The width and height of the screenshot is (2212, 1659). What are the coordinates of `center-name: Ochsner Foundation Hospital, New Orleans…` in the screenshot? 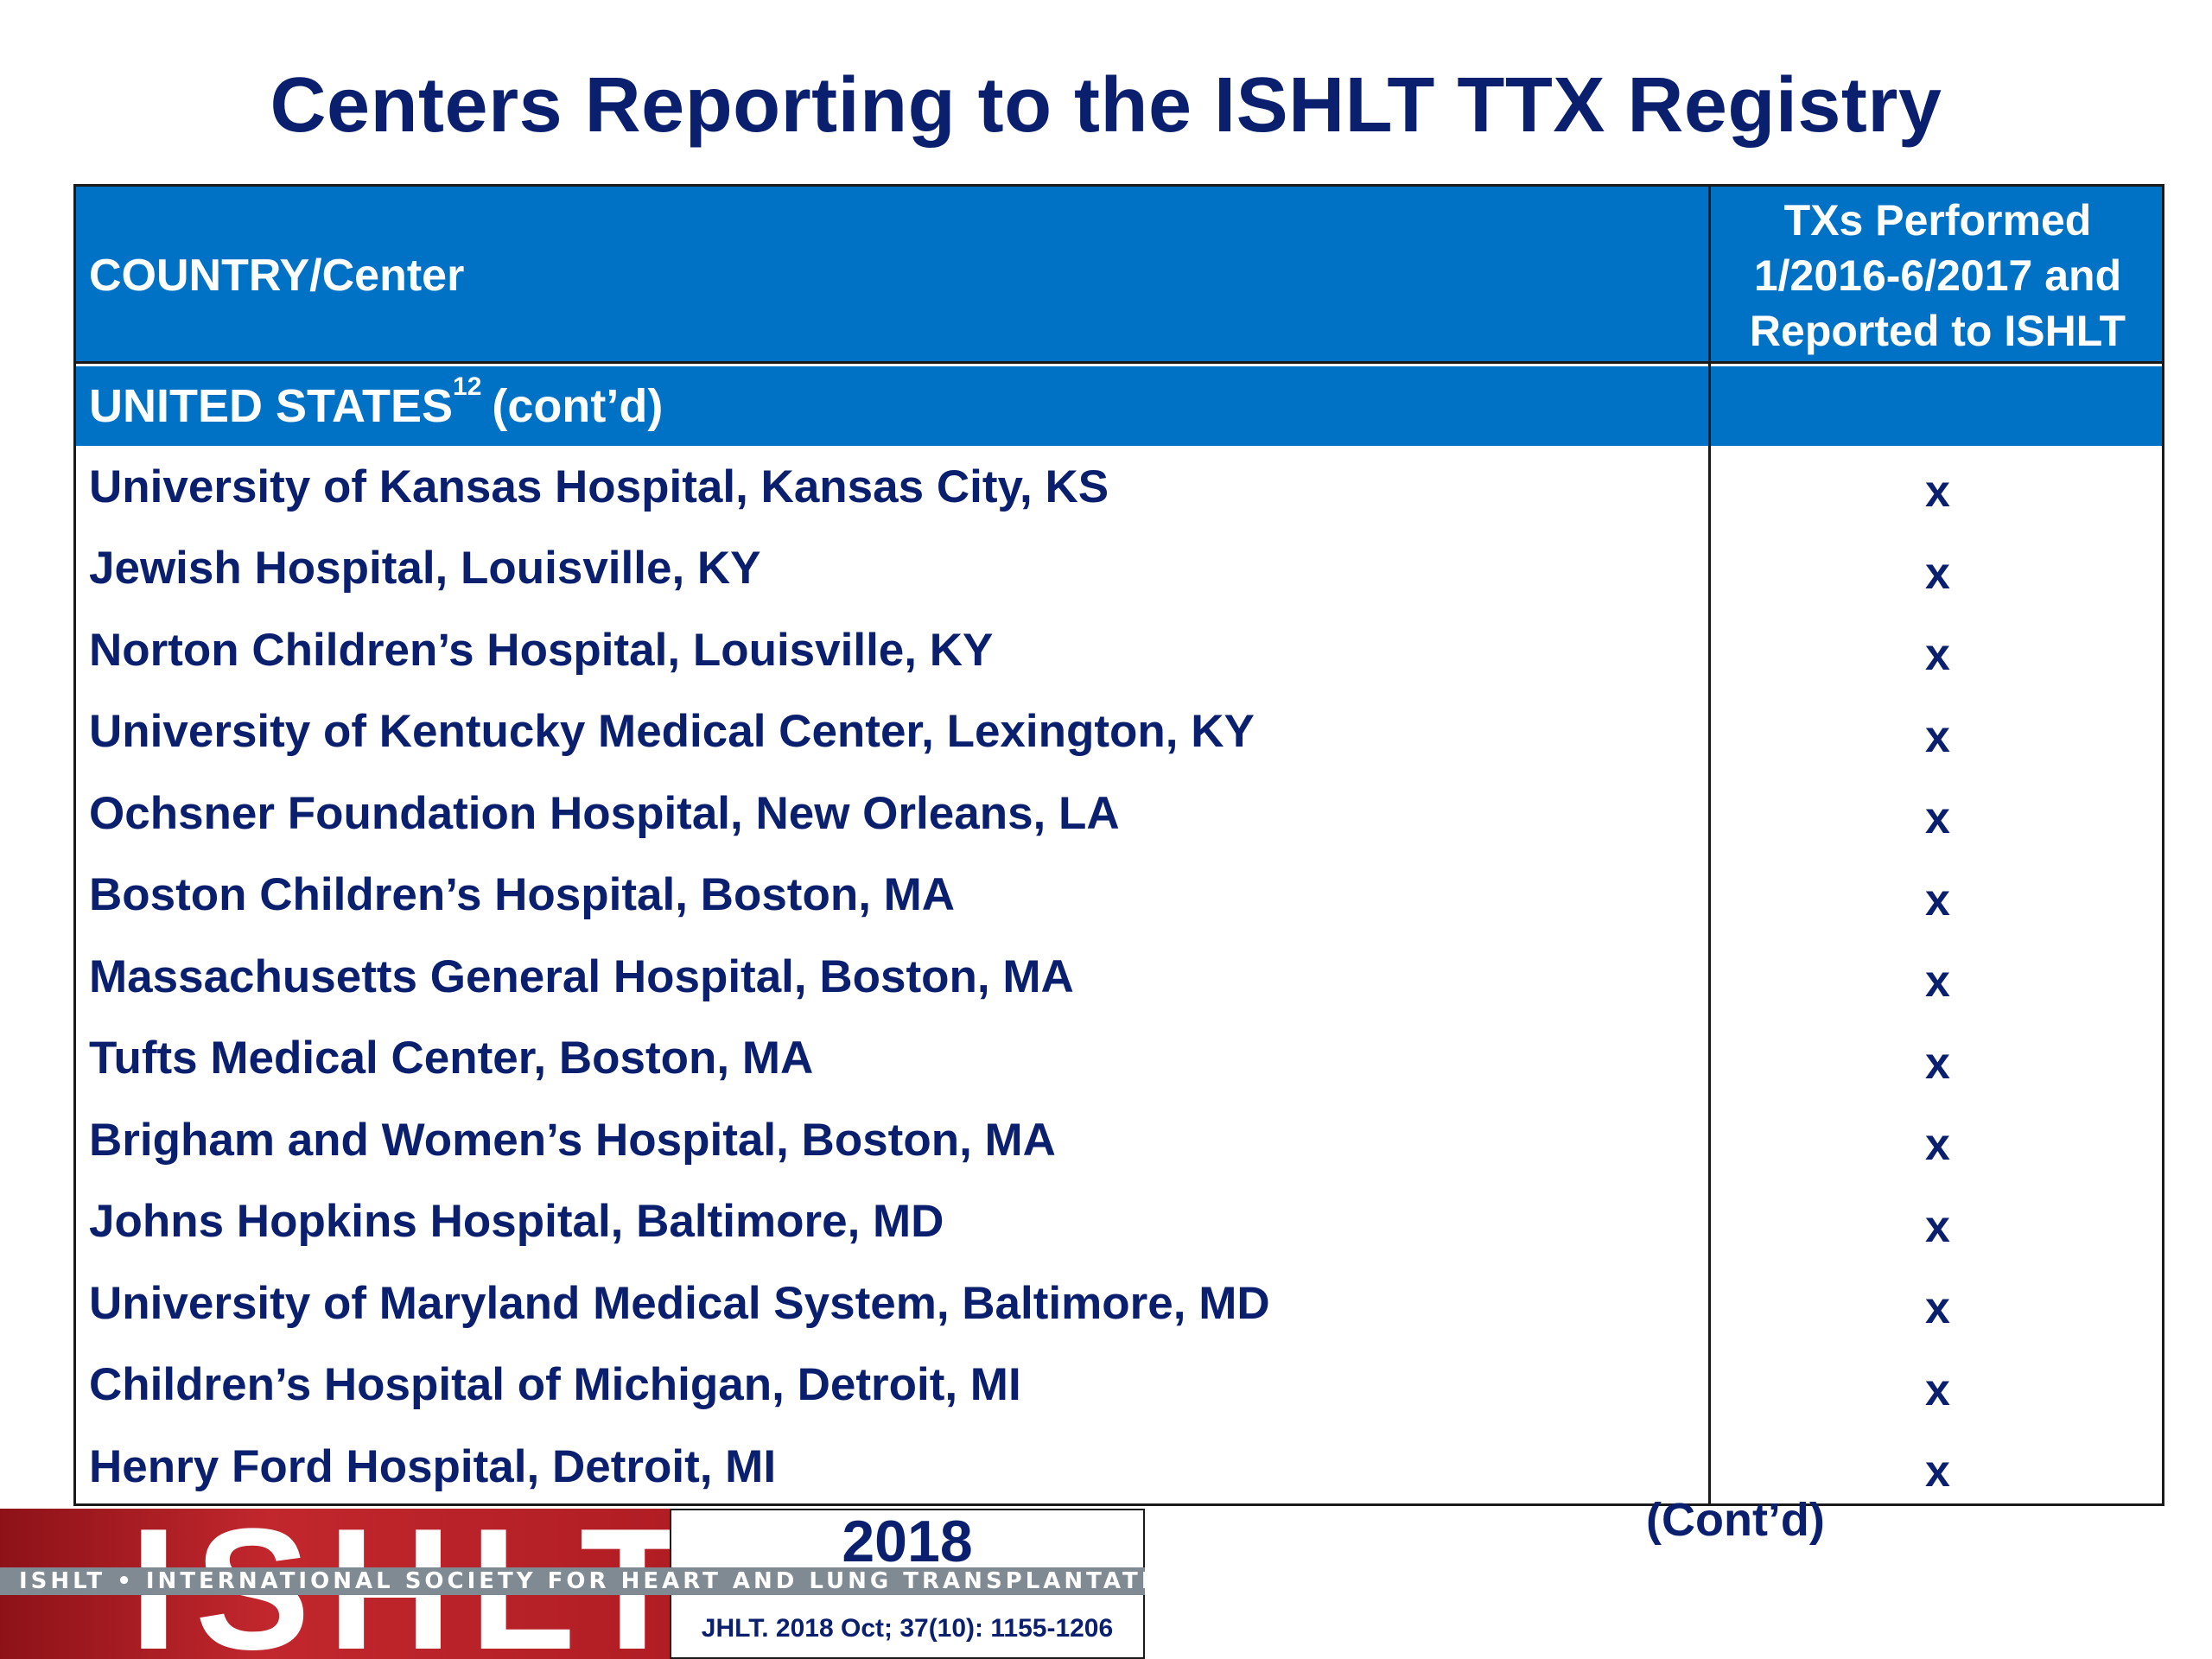 It's located at (604, 813).